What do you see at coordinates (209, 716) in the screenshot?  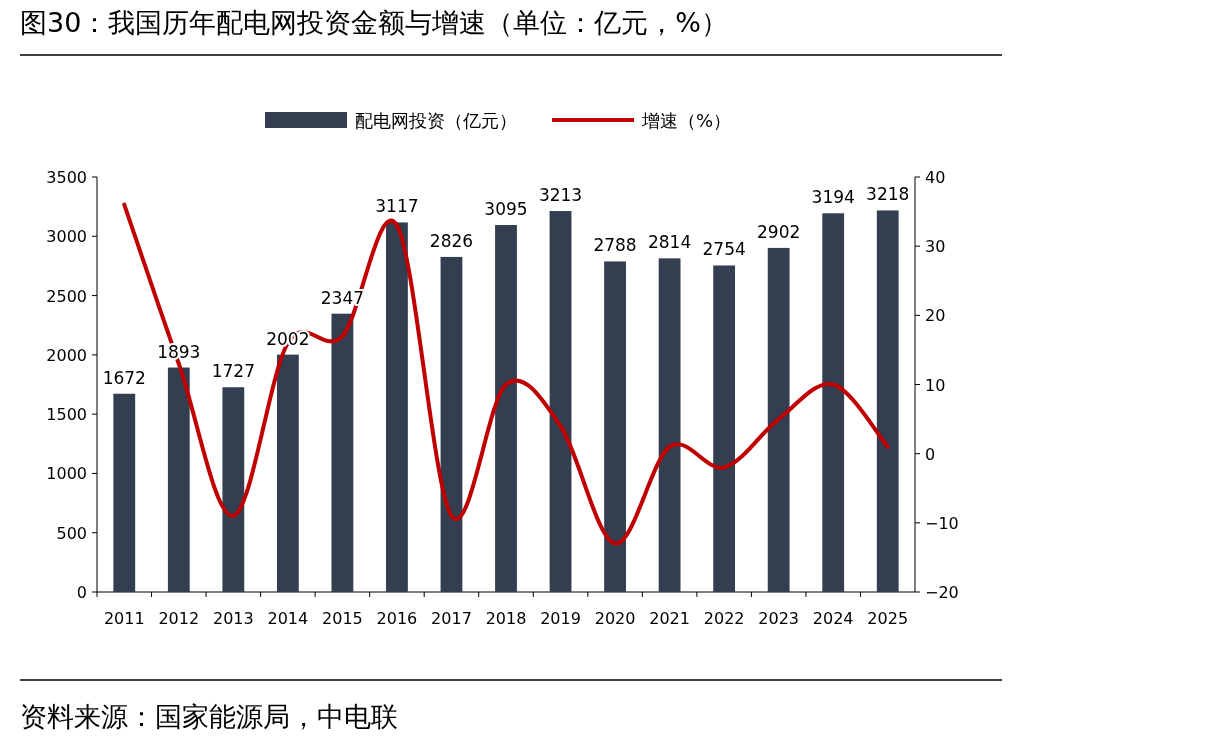 I see `text: 资料来源：国家能源局，中电联` at bounding box center [209, 716].